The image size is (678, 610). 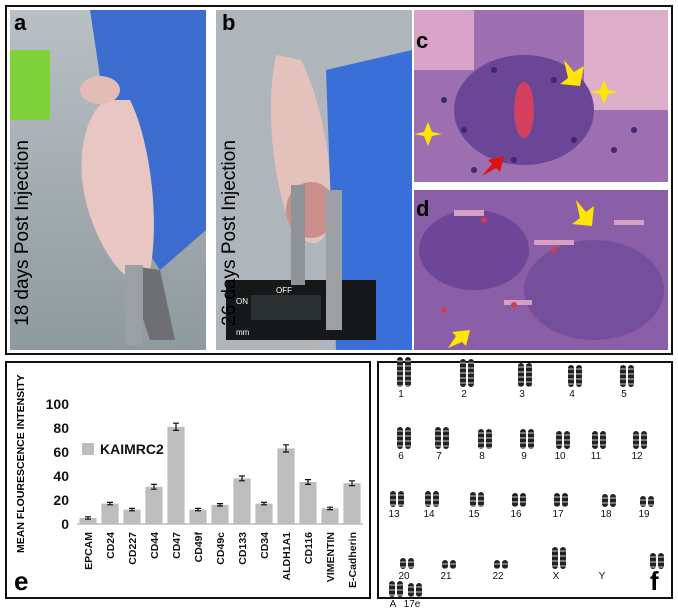 I want to click on x-tick-label: VIMENTIN, so click(x=331, y=557).